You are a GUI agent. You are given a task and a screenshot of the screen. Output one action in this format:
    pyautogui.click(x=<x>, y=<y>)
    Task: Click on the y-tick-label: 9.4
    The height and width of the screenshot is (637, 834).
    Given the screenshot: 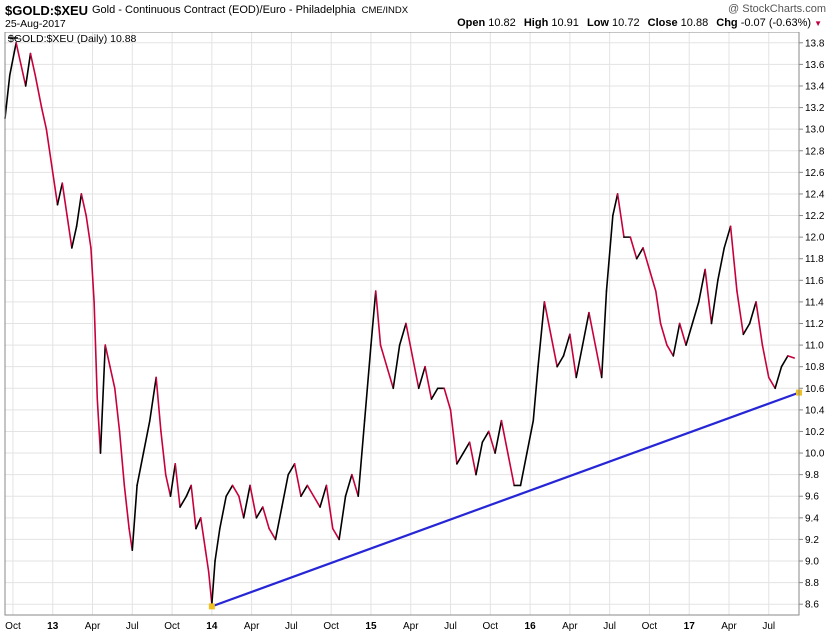 What is the action you would take?
    pyautogui.click(x=812, y=518)
    